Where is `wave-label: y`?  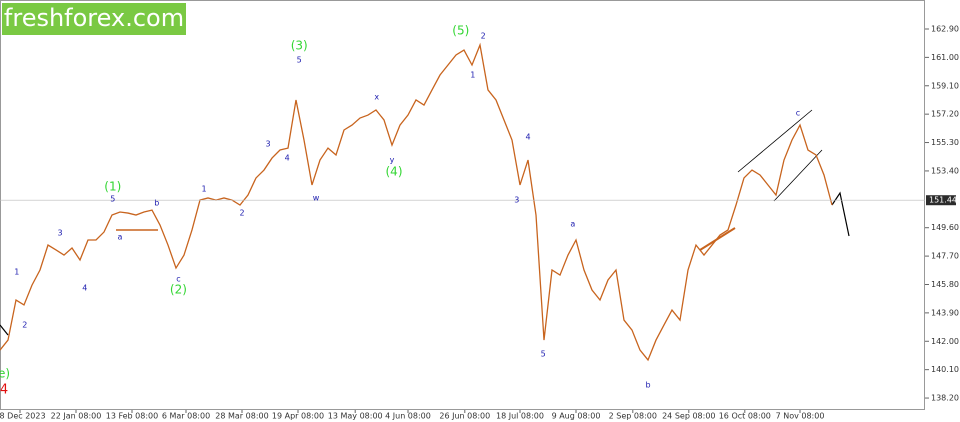
wave-label: y is located at coordinates (392, 160).